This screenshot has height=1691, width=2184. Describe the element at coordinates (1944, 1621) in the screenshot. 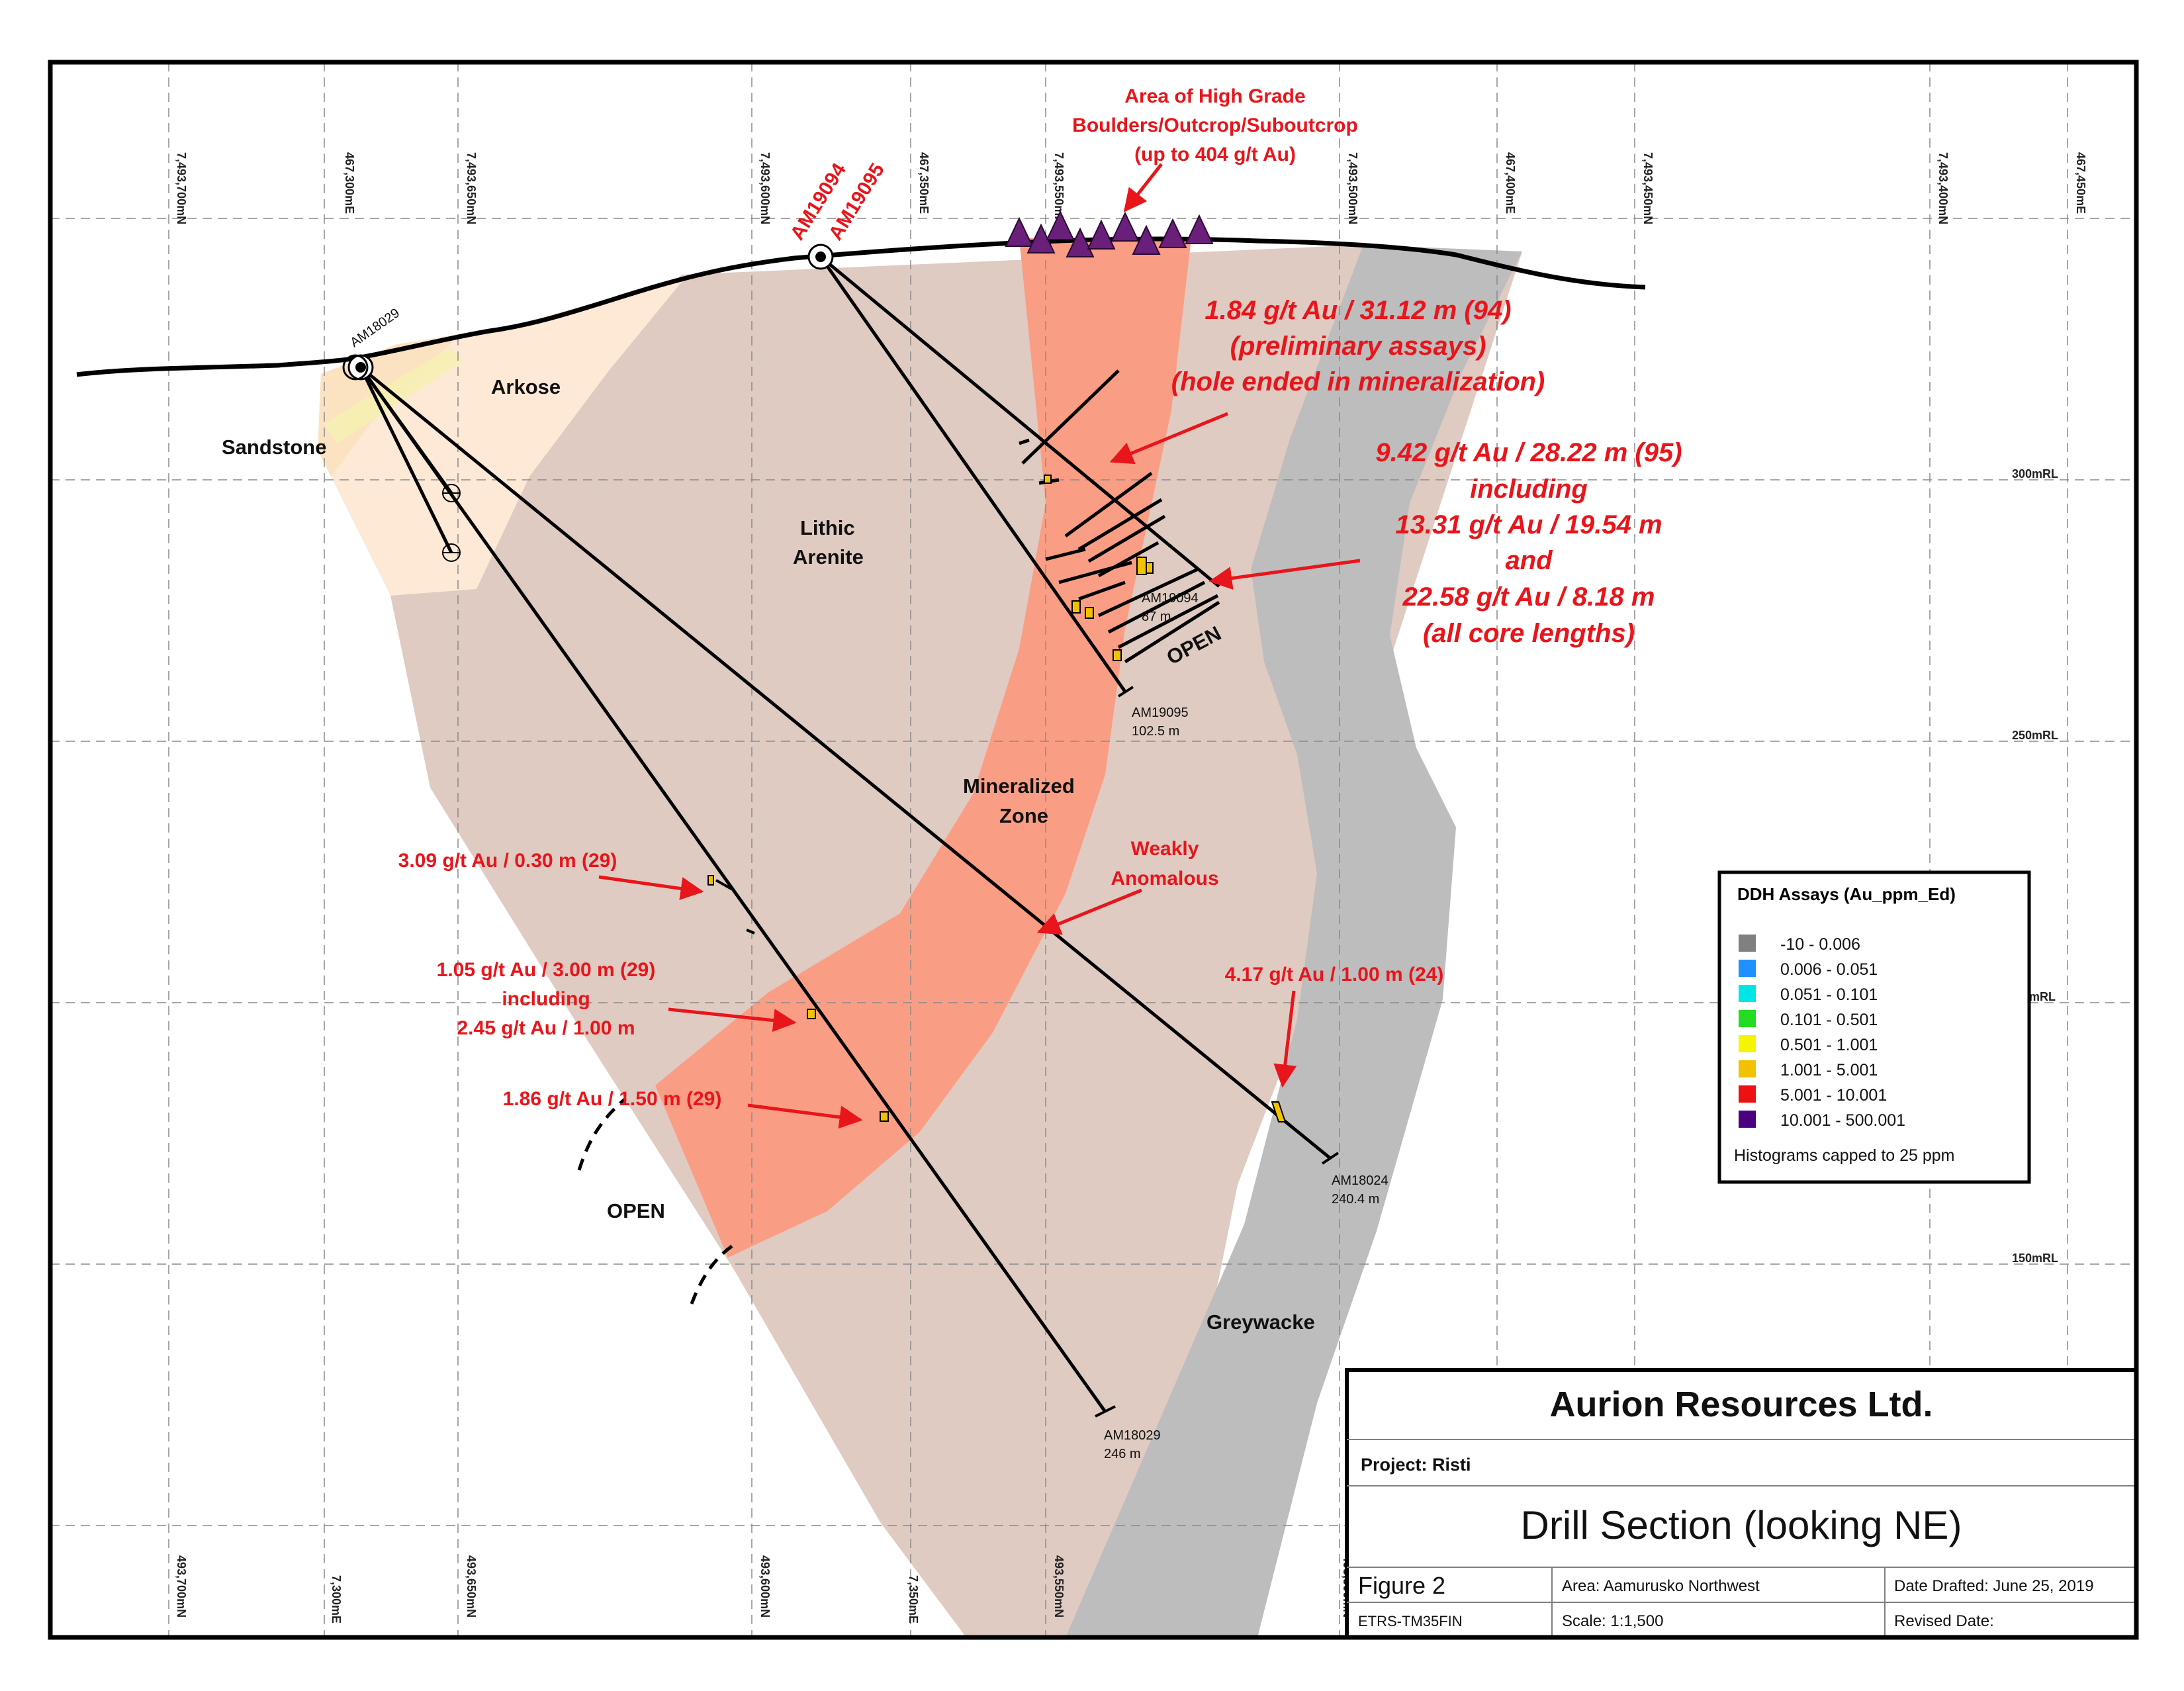

I see `revised-date: Revised Date:` at that location.